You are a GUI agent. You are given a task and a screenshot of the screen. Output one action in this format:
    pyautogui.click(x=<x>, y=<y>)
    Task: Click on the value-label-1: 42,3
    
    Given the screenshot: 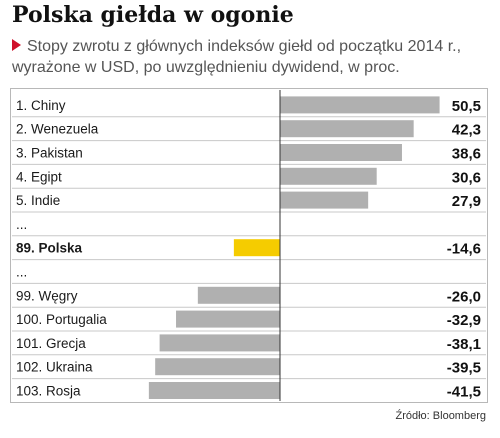 What is the action you would take?
    pyautogui.click(x=466, y=130)
    